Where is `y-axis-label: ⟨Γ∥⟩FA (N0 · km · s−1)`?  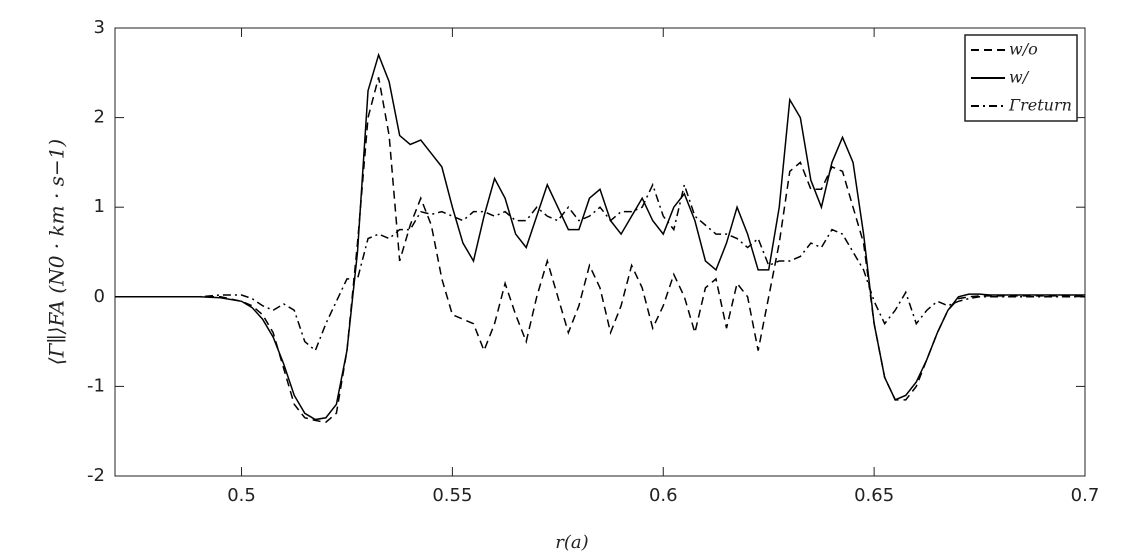 y-axis-label: ⟨Γ∥⟩FA (N0 · km · s−1) is located at coordinates (57, 252).